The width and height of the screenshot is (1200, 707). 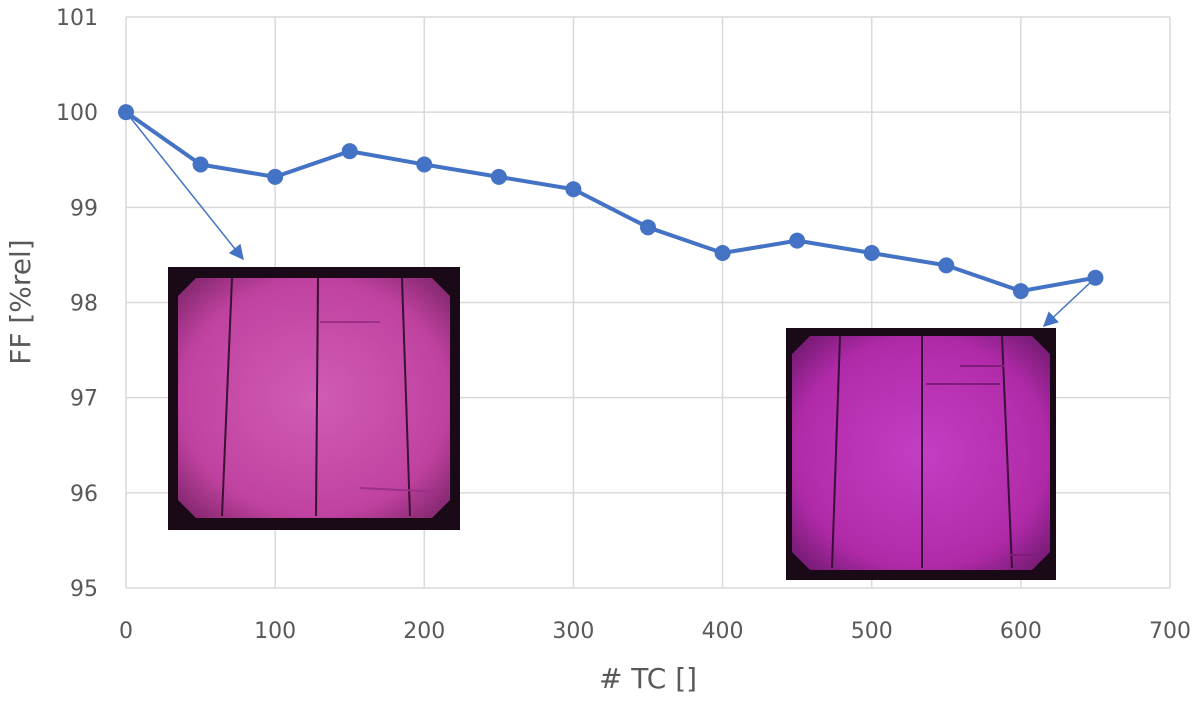 I want to click on x-tick-label: 500, so click(x=872, y=631).